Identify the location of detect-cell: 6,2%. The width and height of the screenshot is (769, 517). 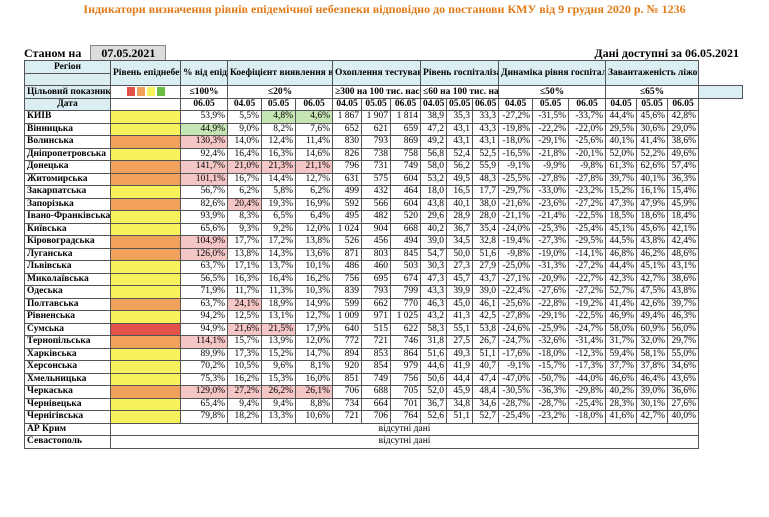
(314, 192).